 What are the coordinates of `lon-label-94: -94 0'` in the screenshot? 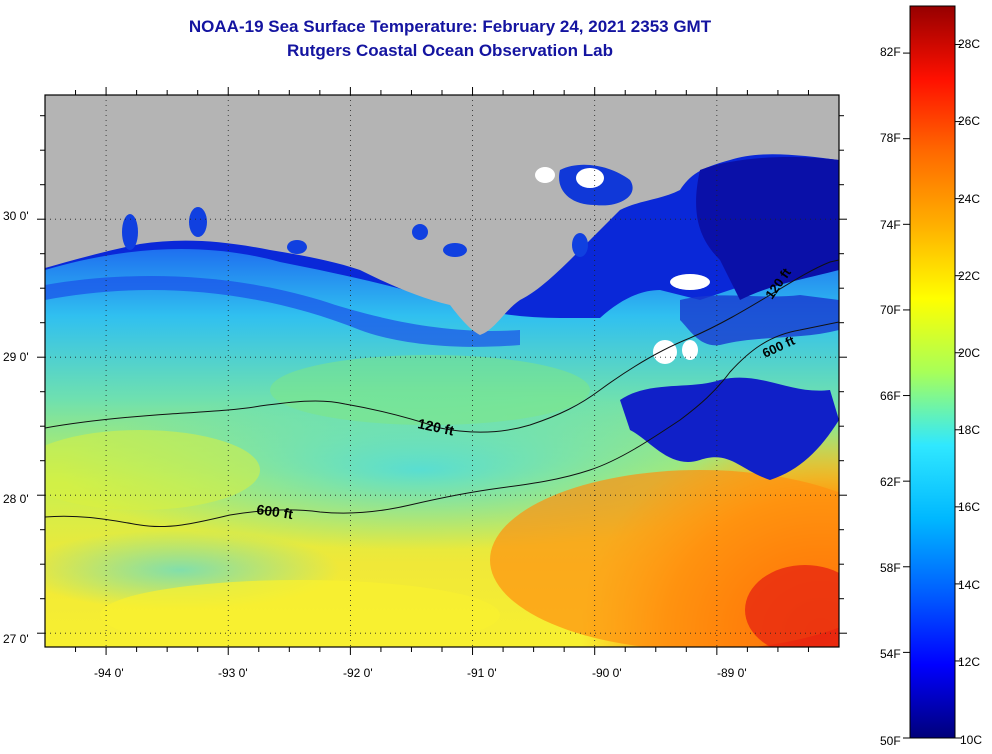 It's located at (109, 673).